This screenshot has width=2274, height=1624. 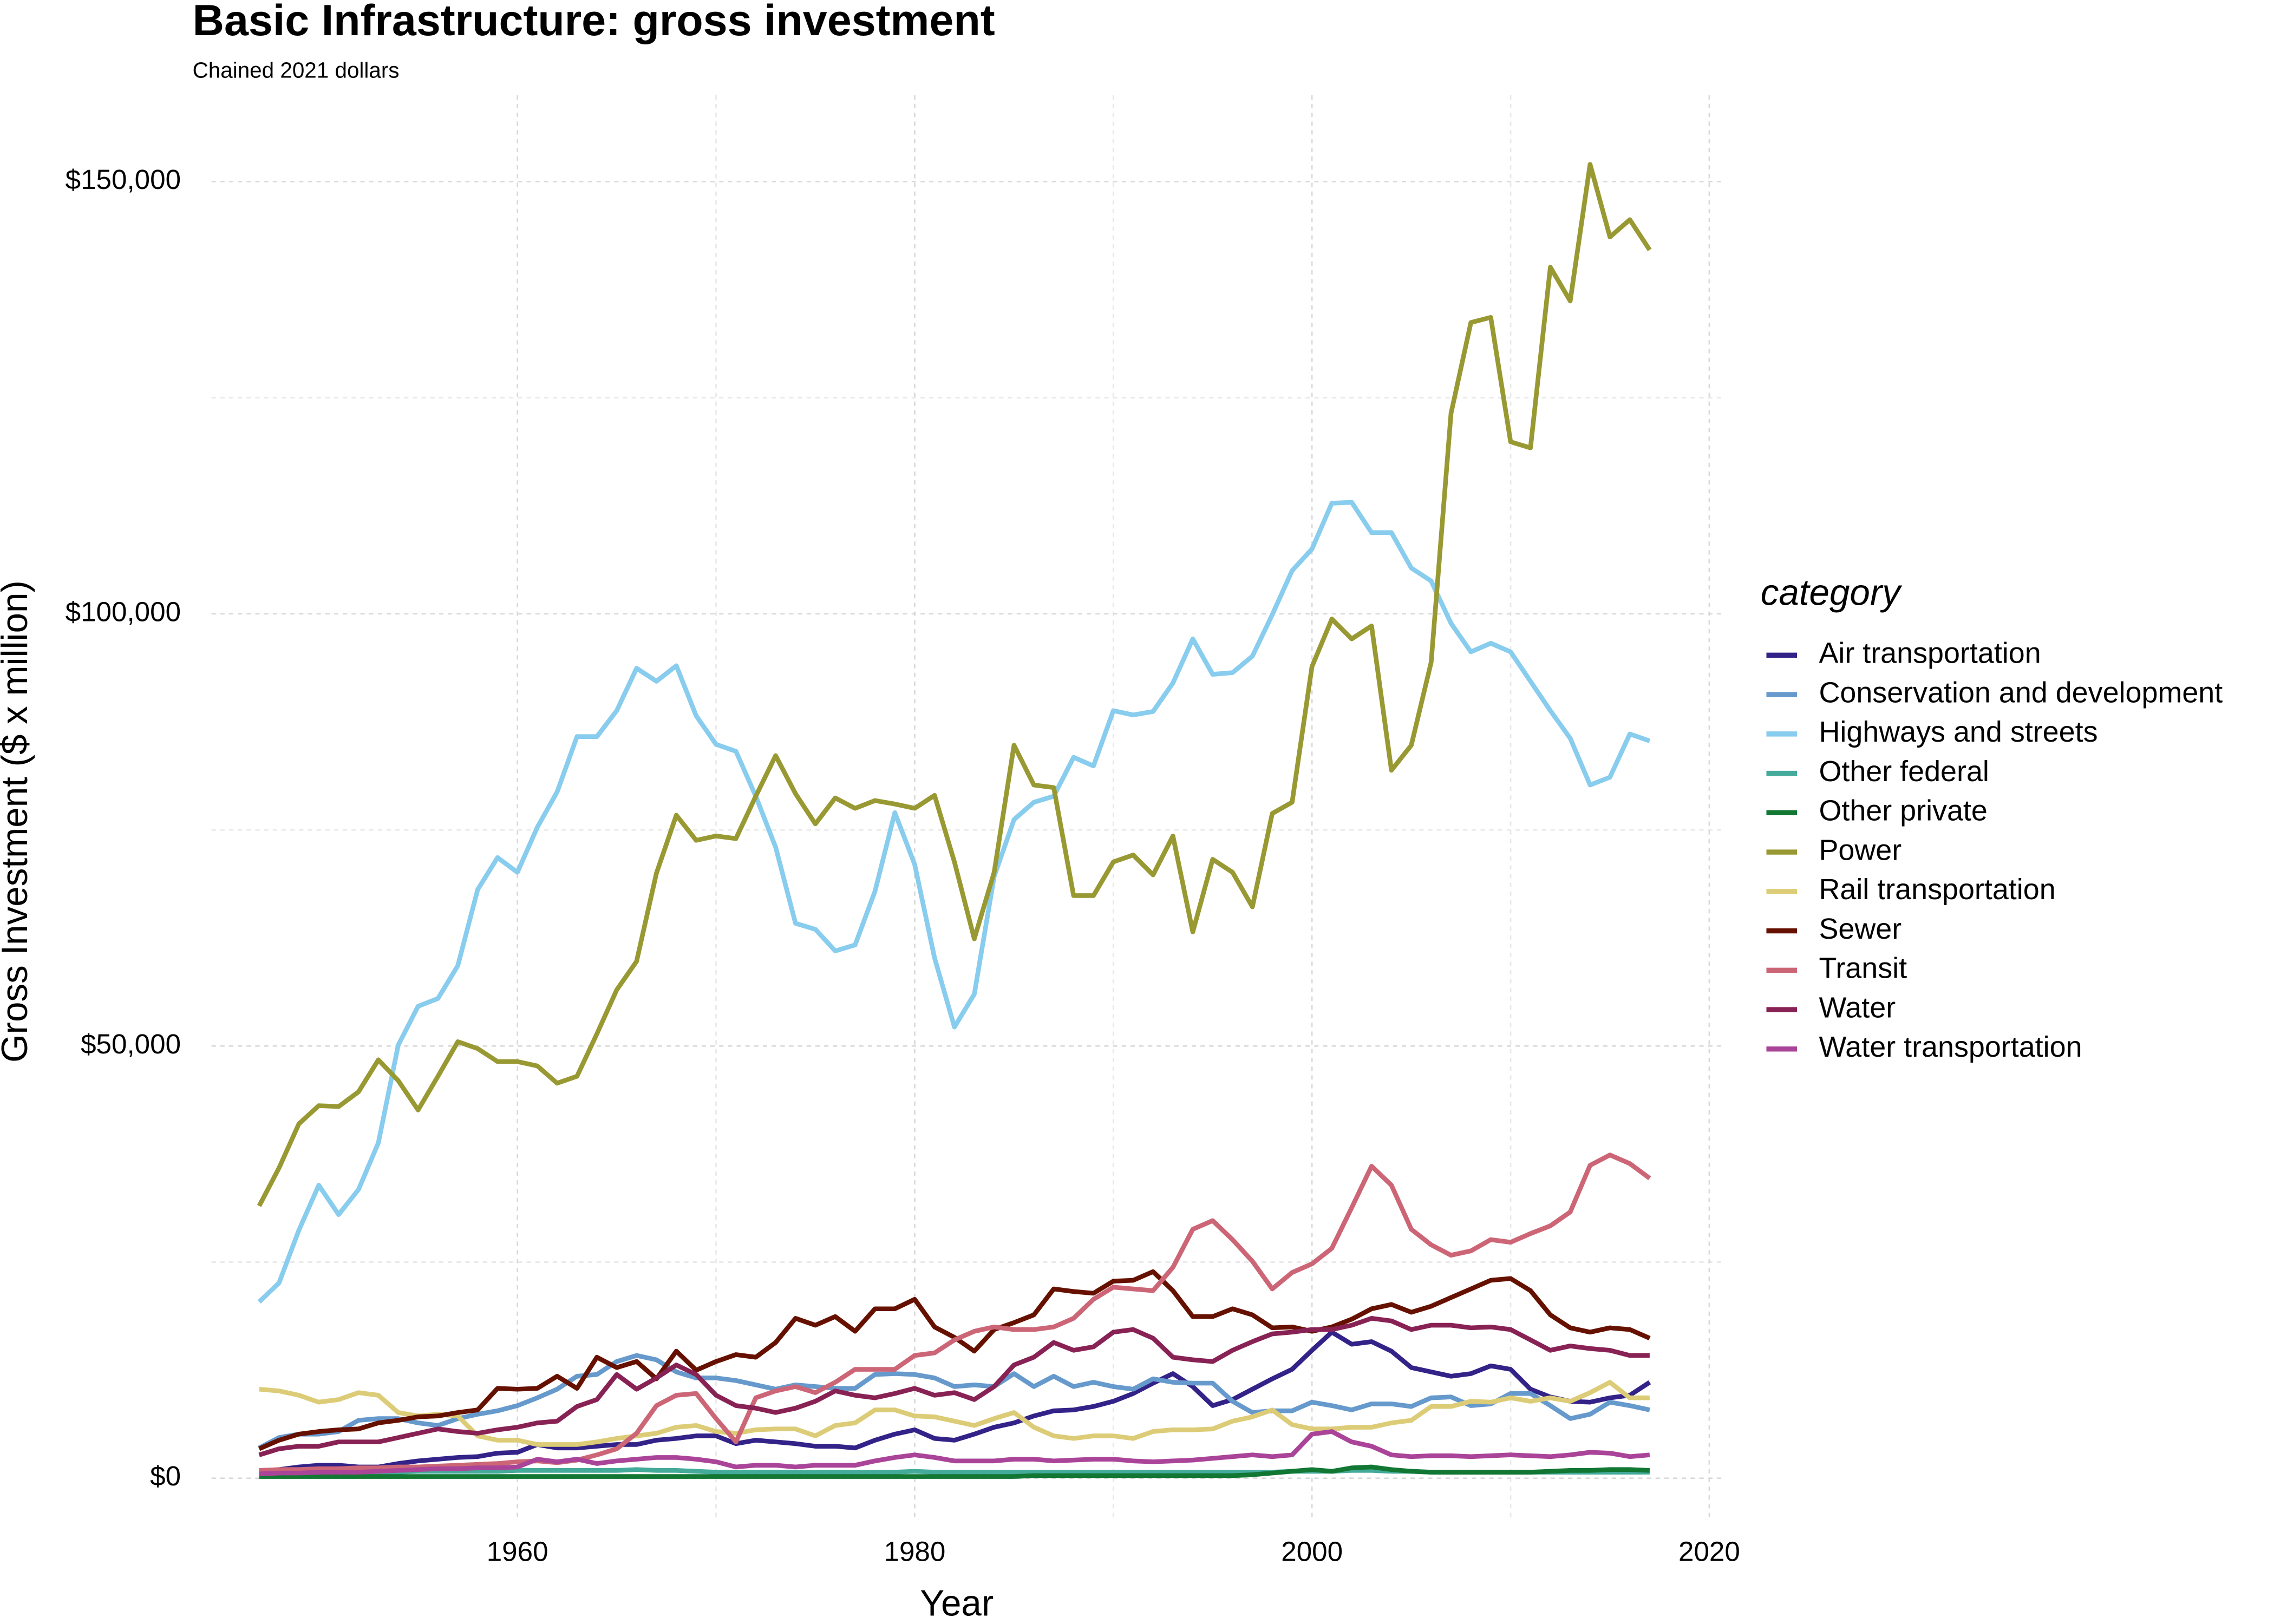 What do you see at coordinates (1860, 850) in the screenshot?
I see `legend-label: Power` at bounding box center [1860, 850].